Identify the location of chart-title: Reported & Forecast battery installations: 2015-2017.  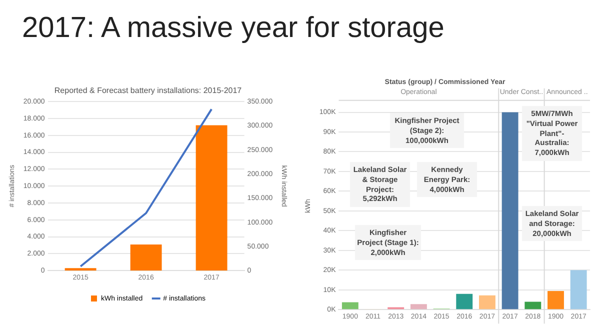
(148, 91).